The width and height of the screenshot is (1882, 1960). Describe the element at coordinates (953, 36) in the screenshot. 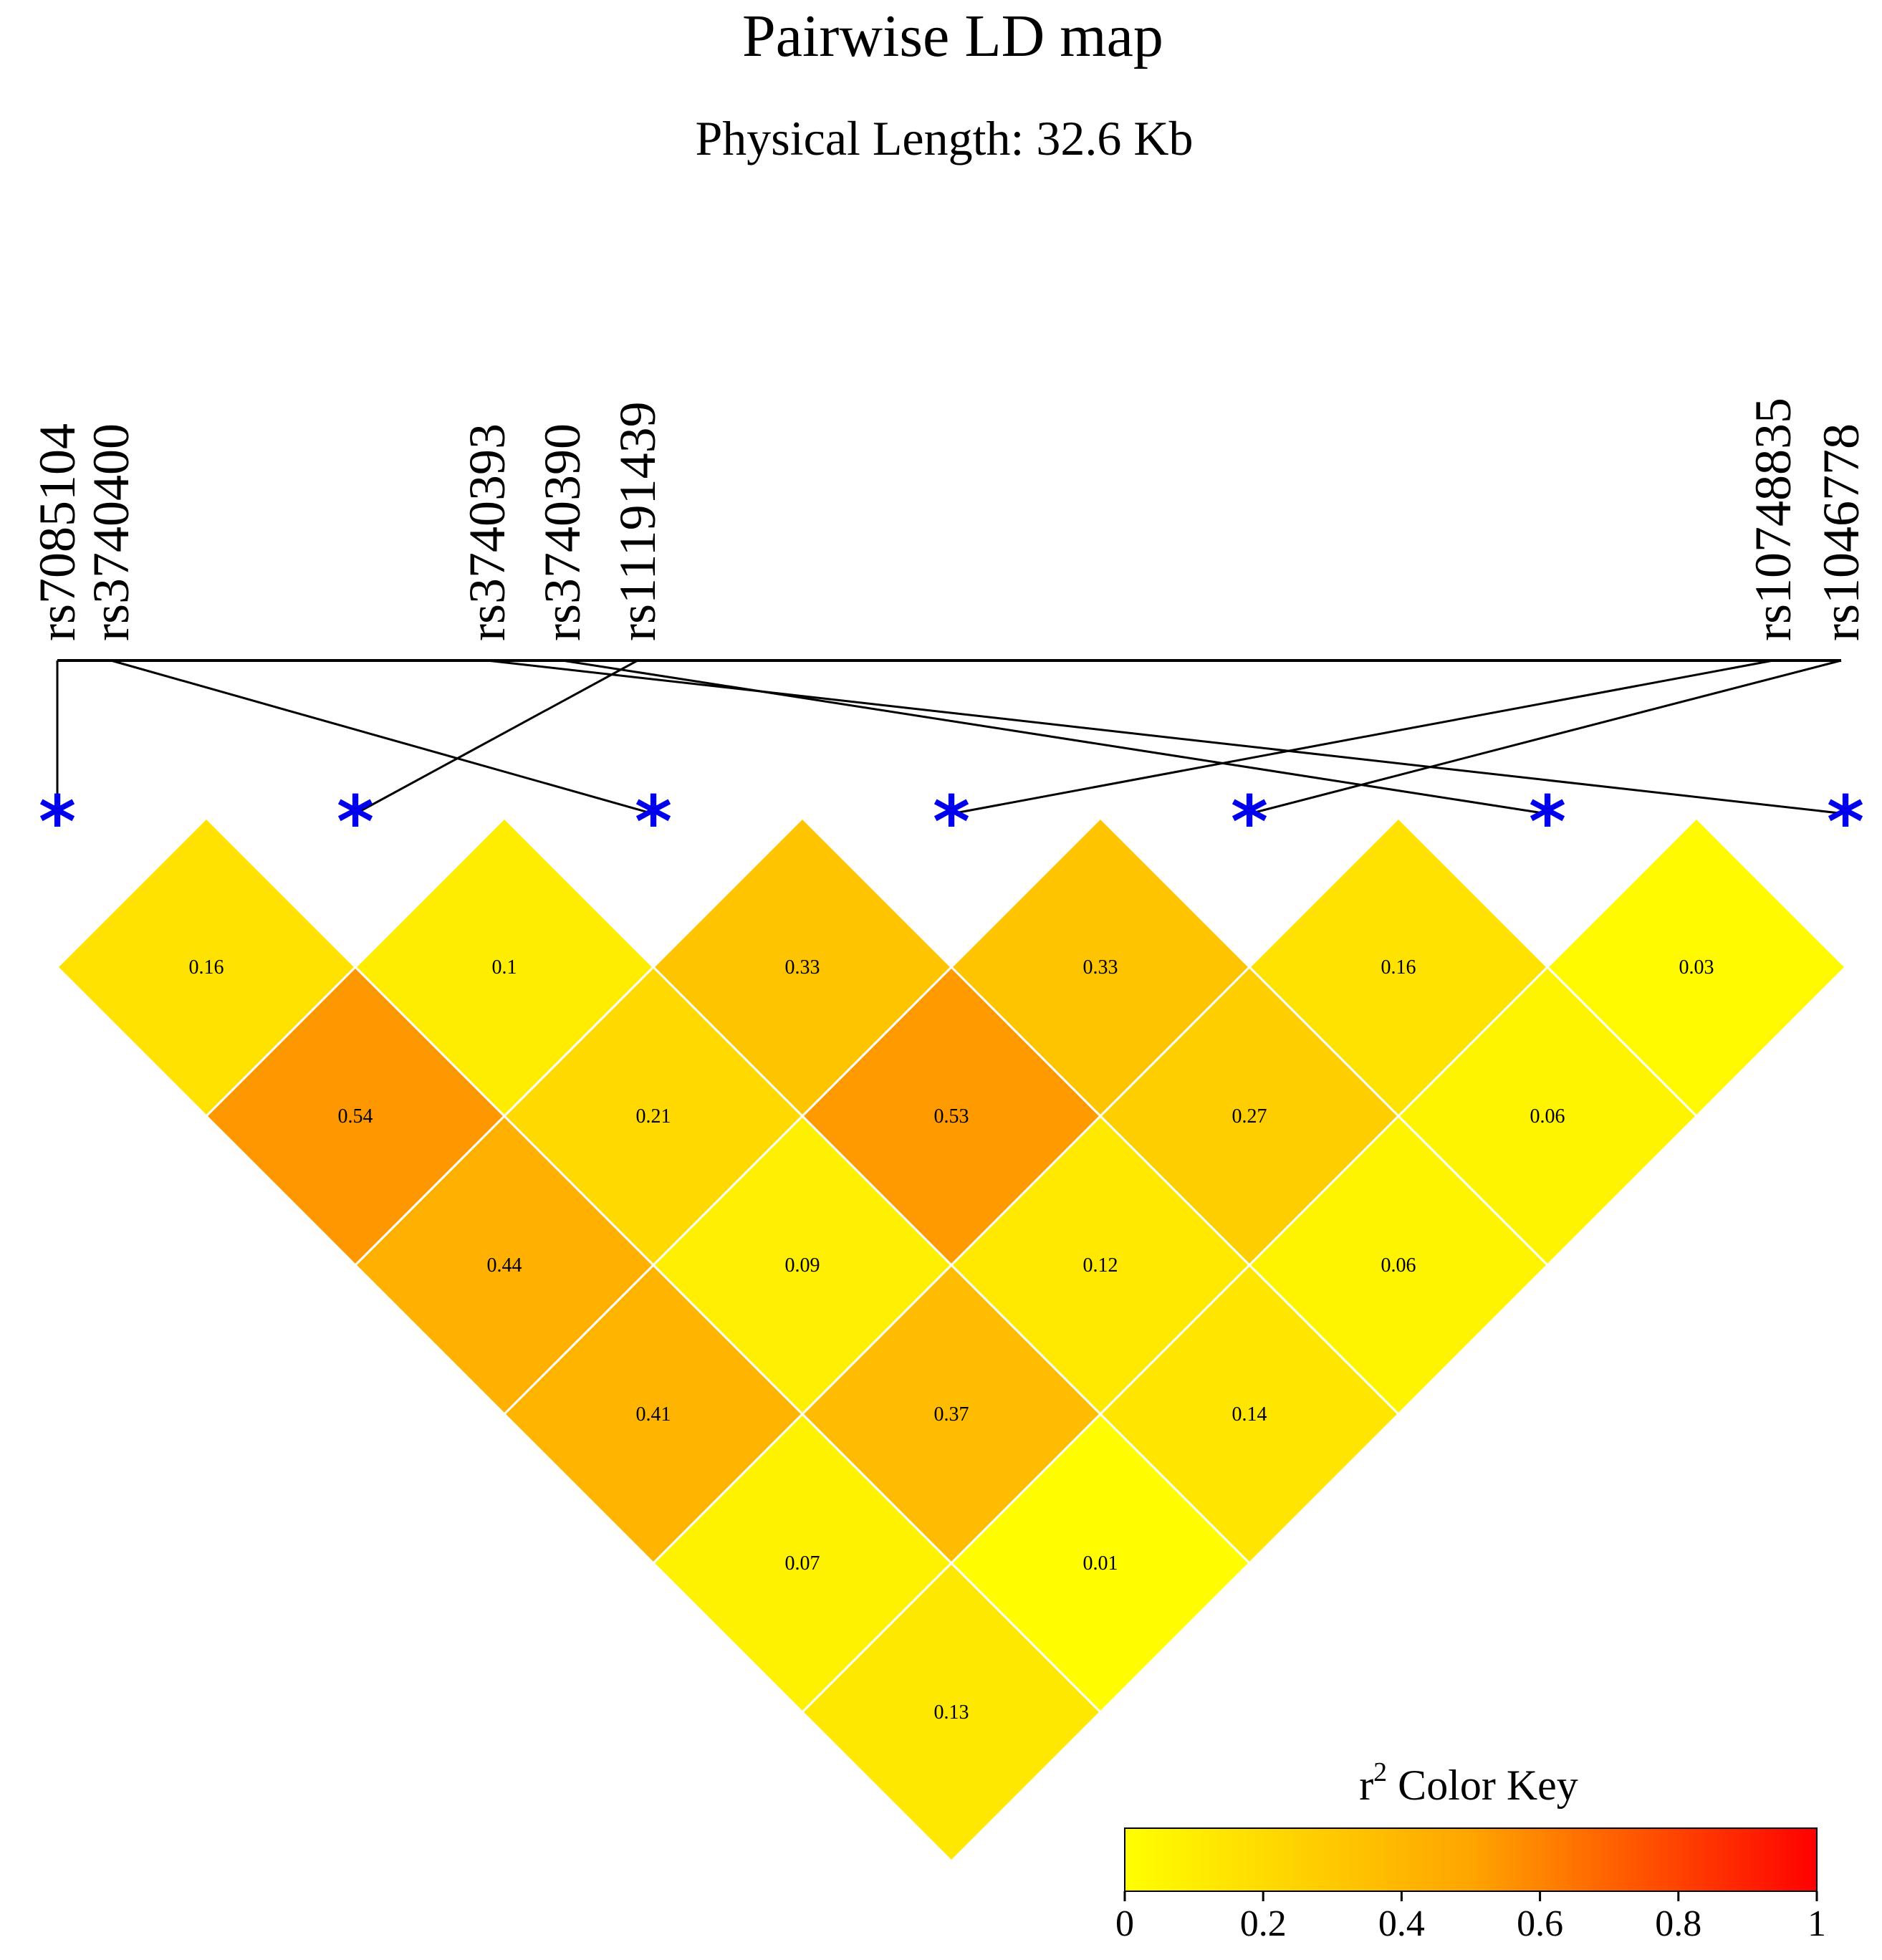

I see `chart-title: Pairwise LD map` at that location.